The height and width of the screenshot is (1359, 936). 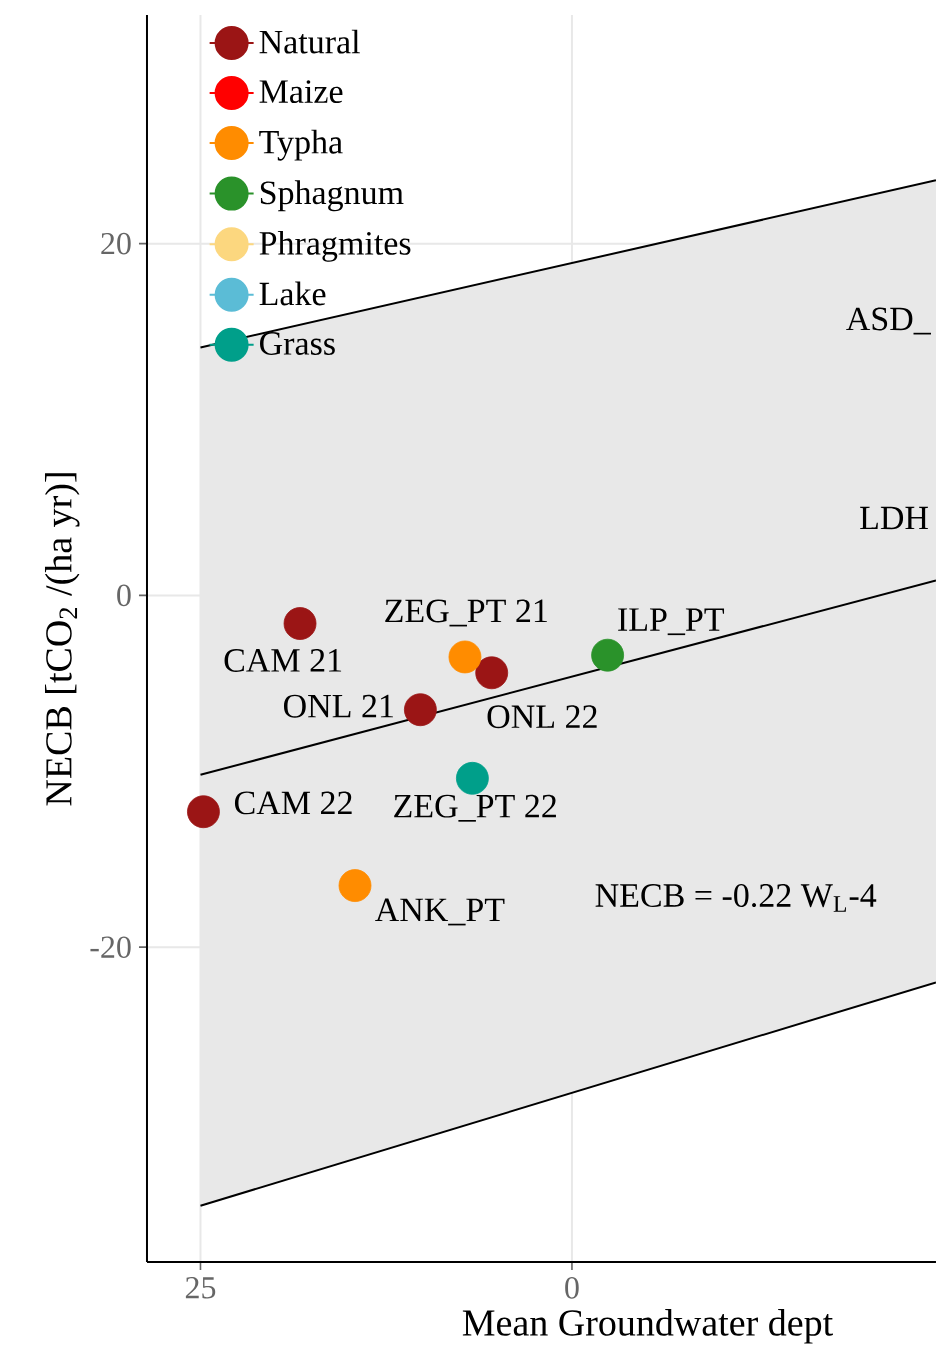 I want to click on legend-label: Sphagnum, so click(x=332, y=196).